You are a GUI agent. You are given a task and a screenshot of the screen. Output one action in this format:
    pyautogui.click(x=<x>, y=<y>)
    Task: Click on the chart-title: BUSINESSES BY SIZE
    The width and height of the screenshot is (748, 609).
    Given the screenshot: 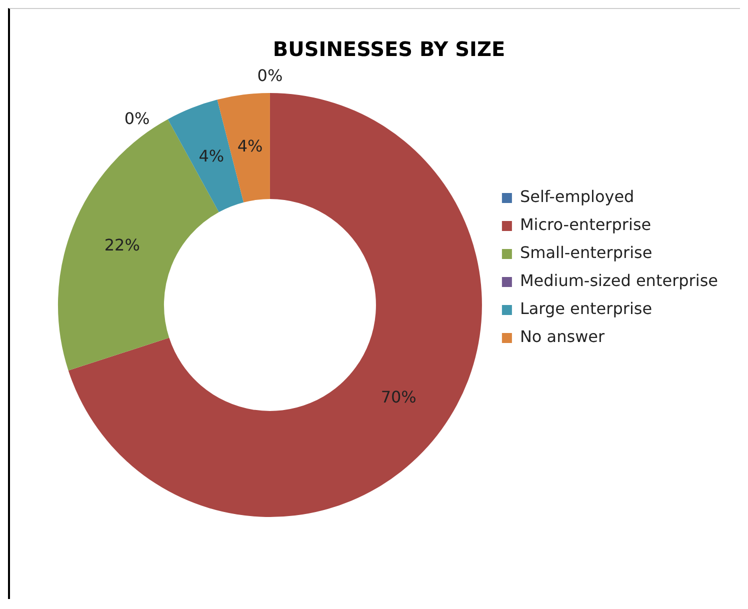 What is the action you would take?
    pyautogui.click(x=389, y=49)
    